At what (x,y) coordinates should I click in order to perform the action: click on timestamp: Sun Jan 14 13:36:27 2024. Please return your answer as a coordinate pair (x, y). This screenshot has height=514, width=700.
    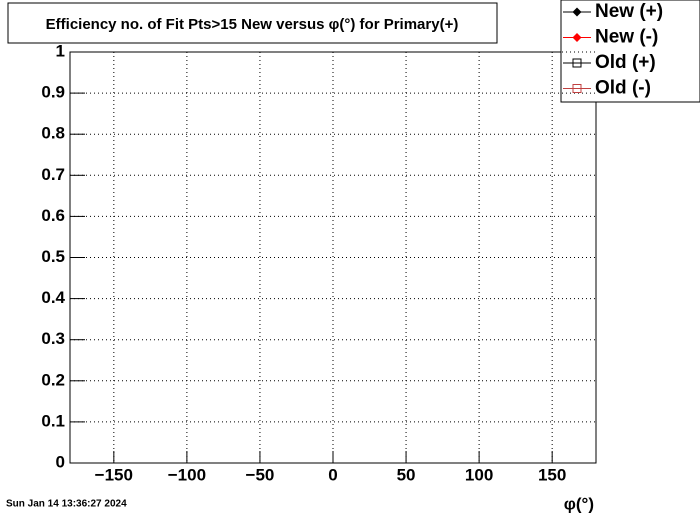
    Looking at the image, I should click on (66, 504).